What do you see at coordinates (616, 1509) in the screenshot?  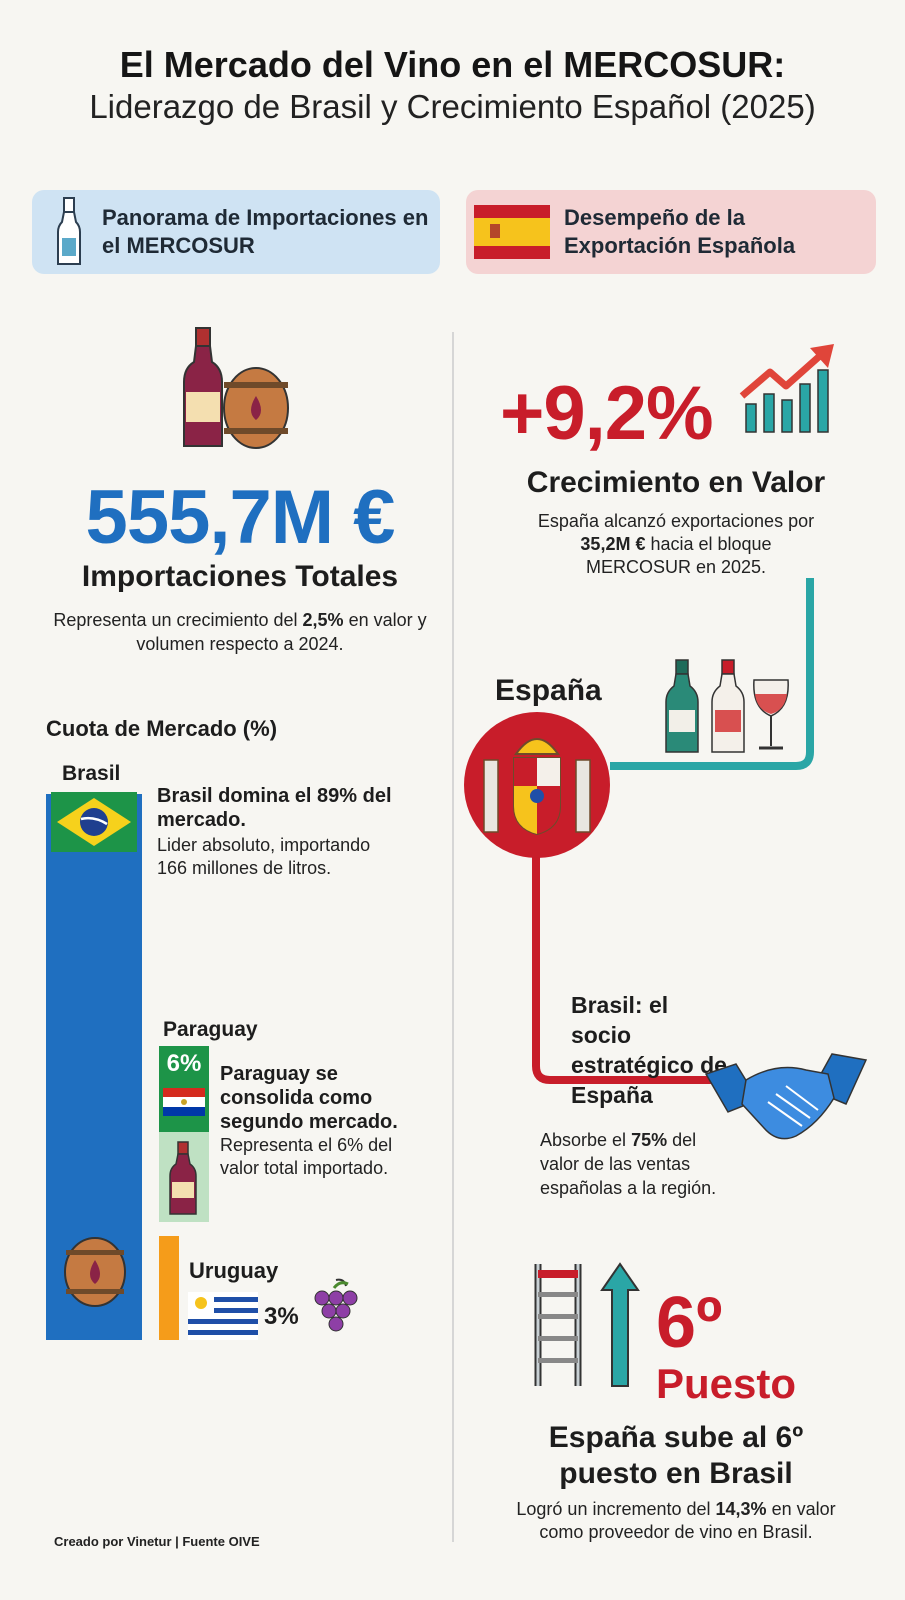 I see `rank-text-before: Logró un incremento del` at bounding box center [616, 1509].